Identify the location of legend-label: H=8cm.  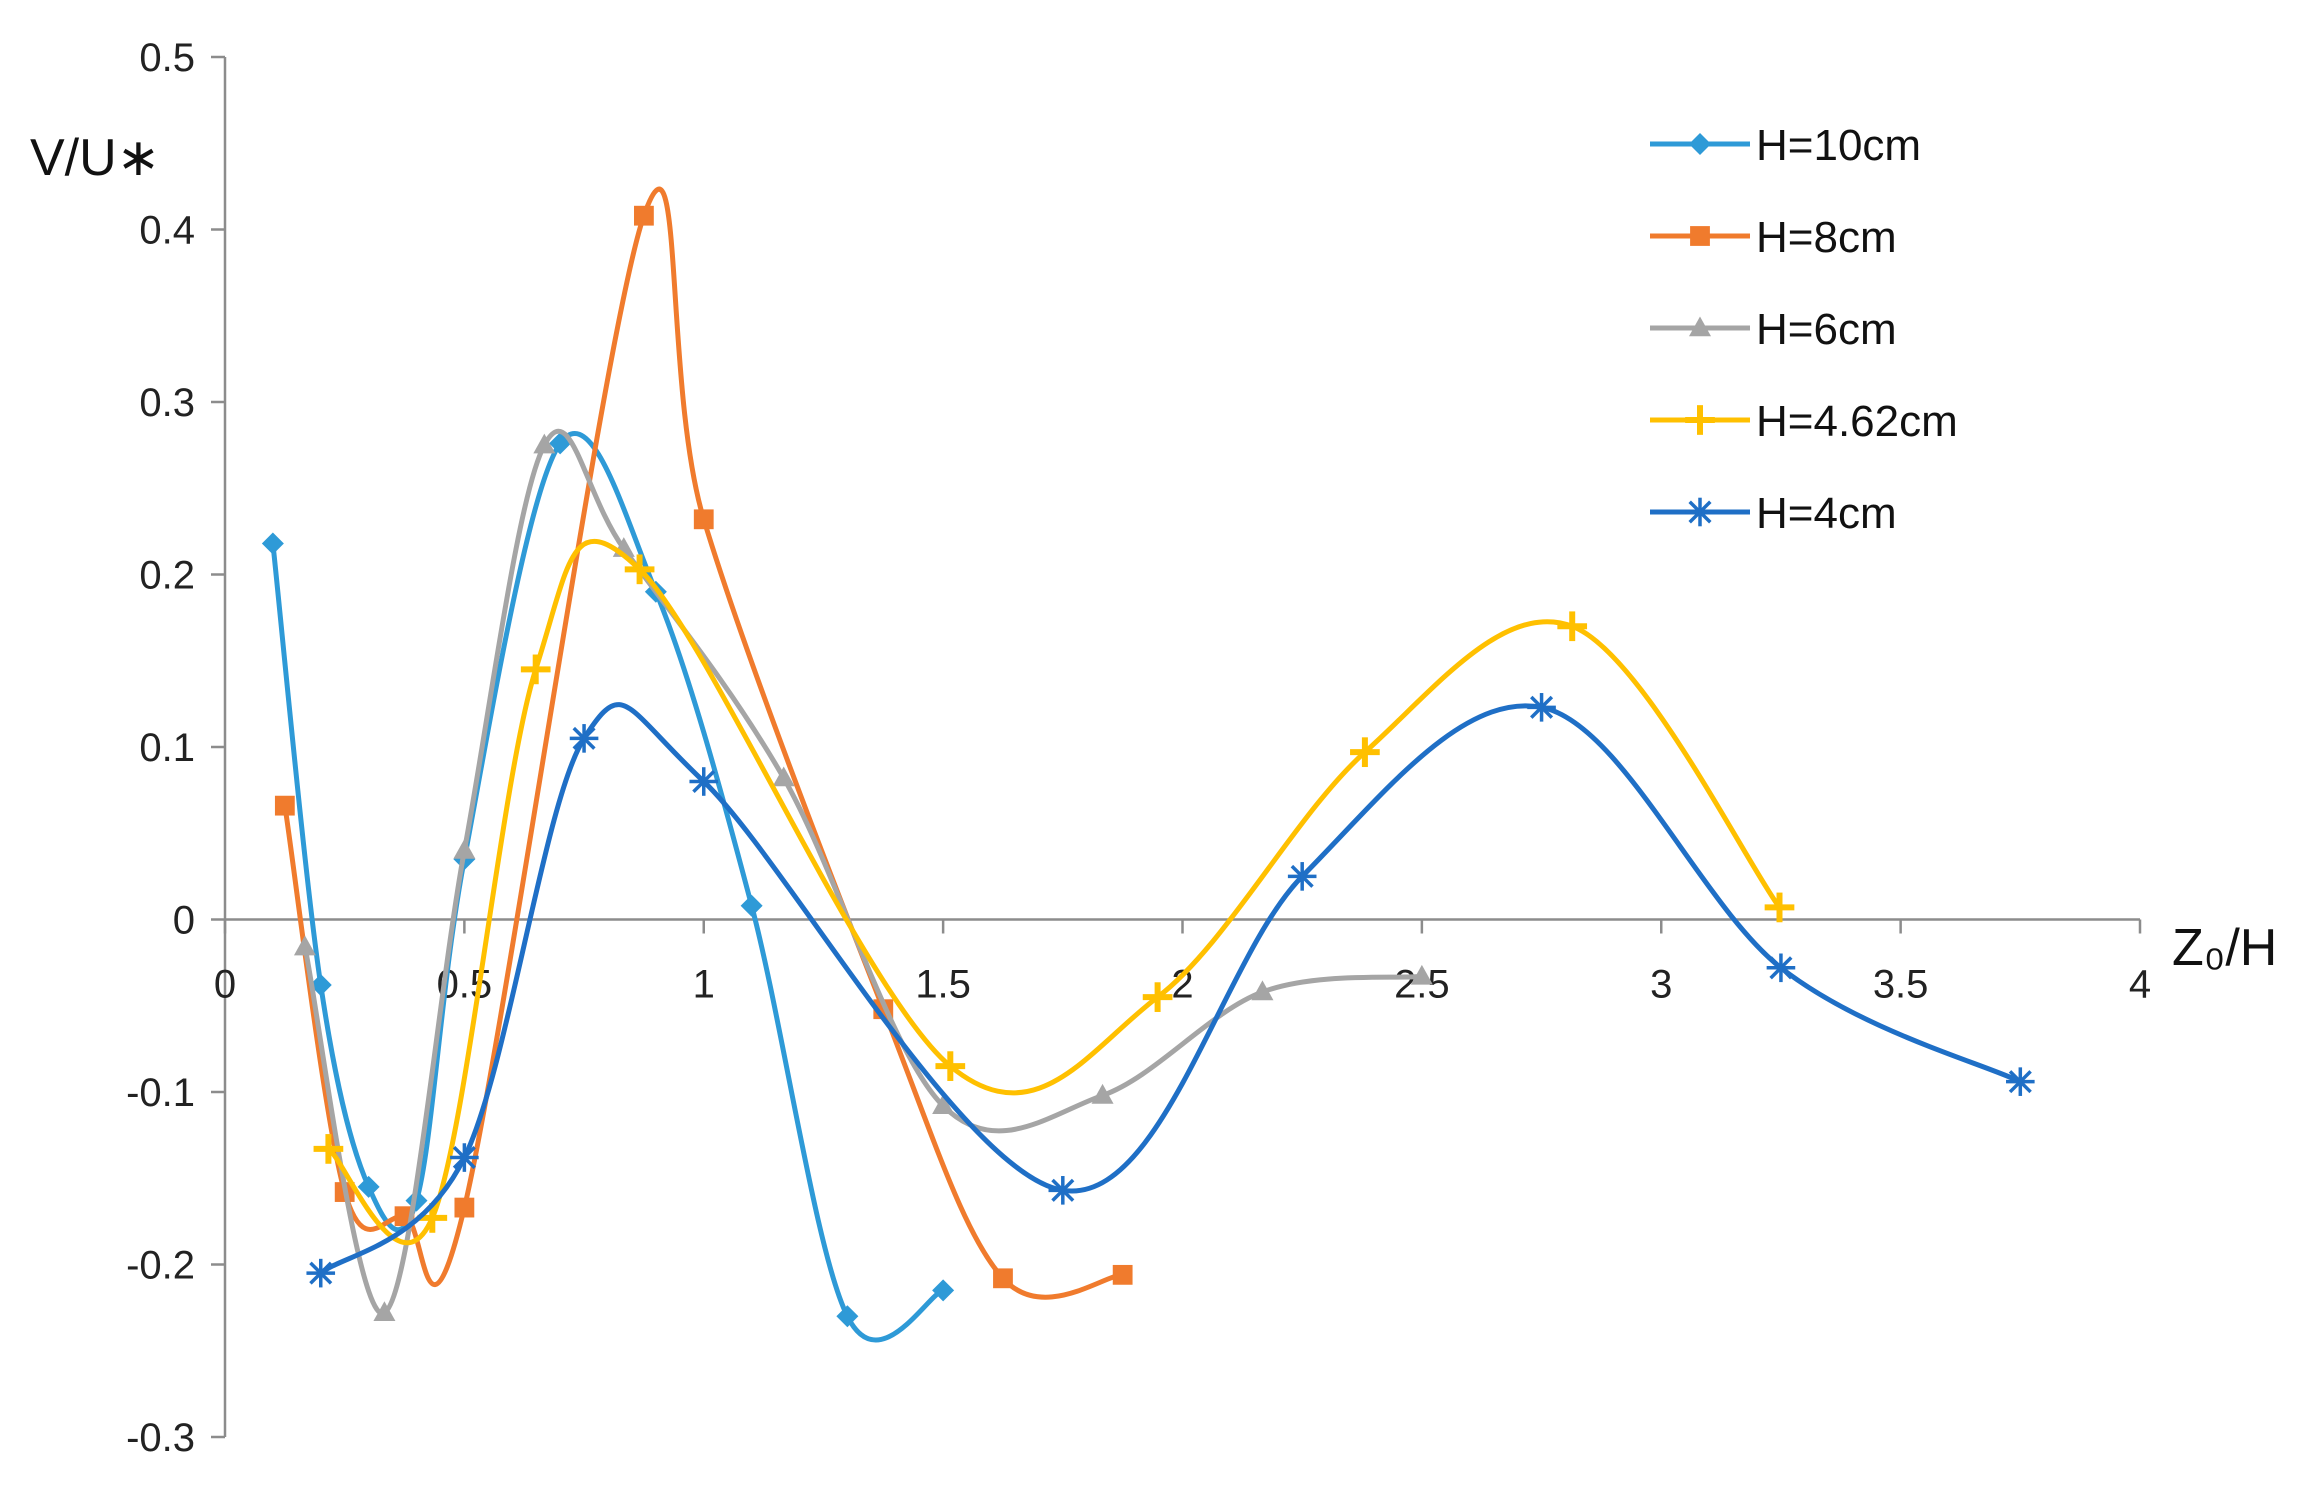
(1826, 237).